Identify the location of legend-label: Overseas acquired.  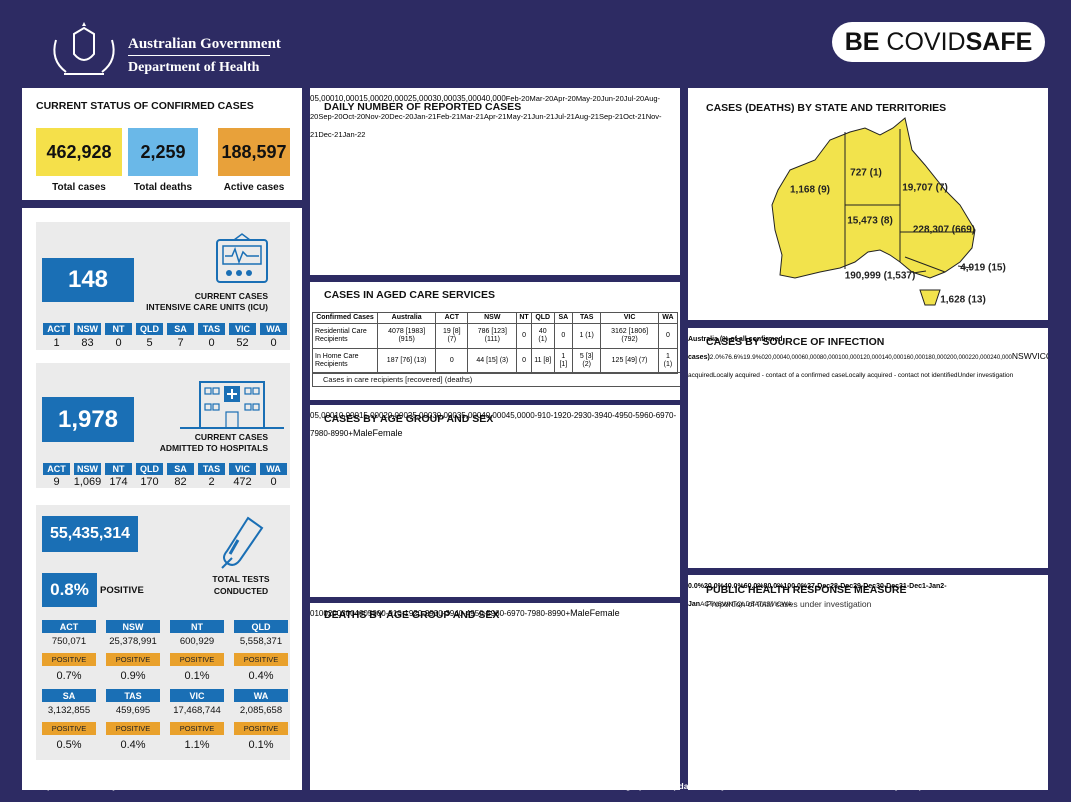
(700, 375).